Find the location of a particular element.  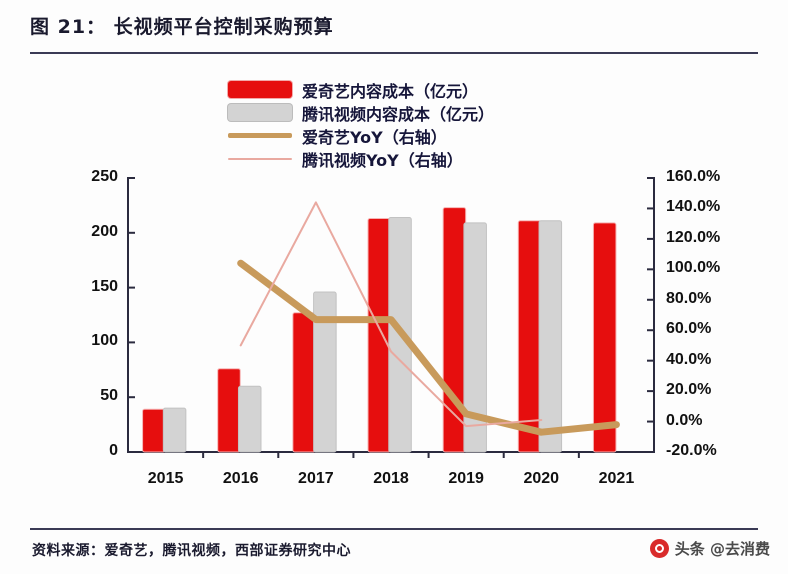

legend-label-tencent-yoy: 腾讯视频YoY（右轴） is located at coordinates (382, 160).